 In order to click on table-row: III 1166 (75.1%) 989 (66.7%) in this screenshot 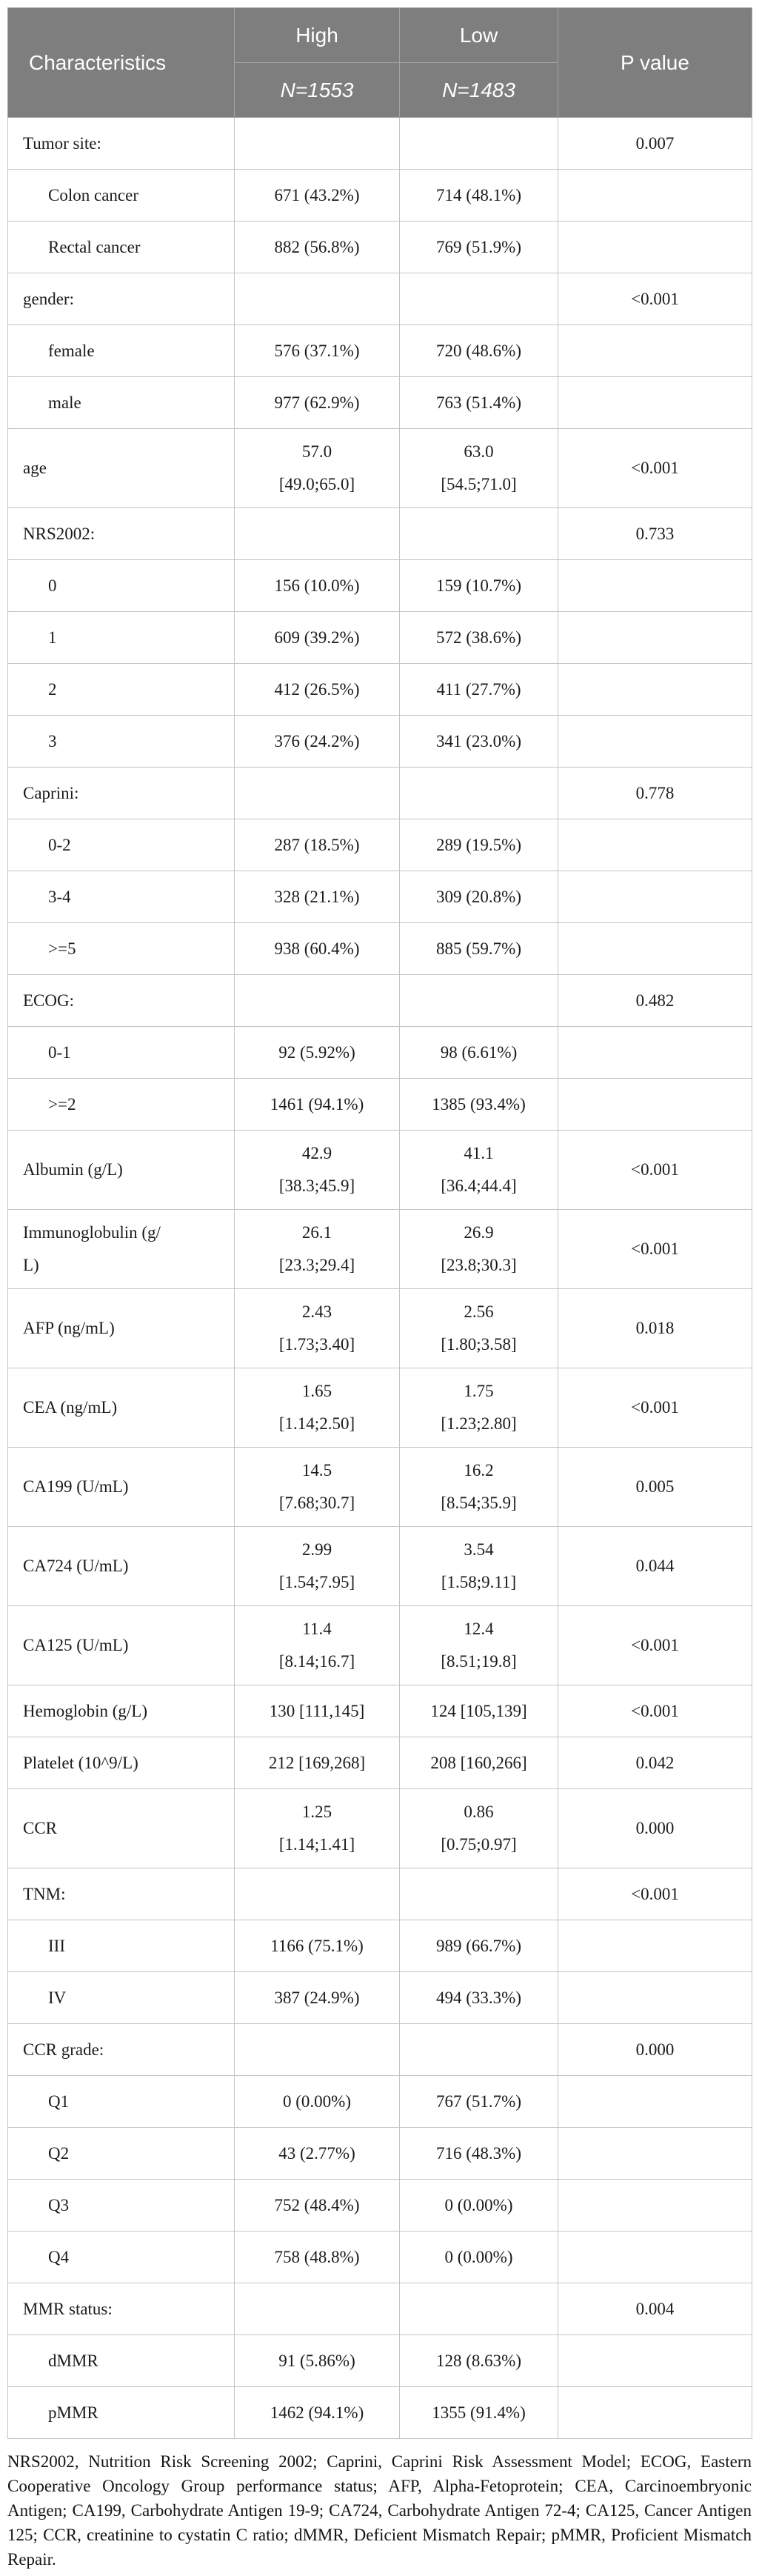, I will do `click(379, 1946)`.